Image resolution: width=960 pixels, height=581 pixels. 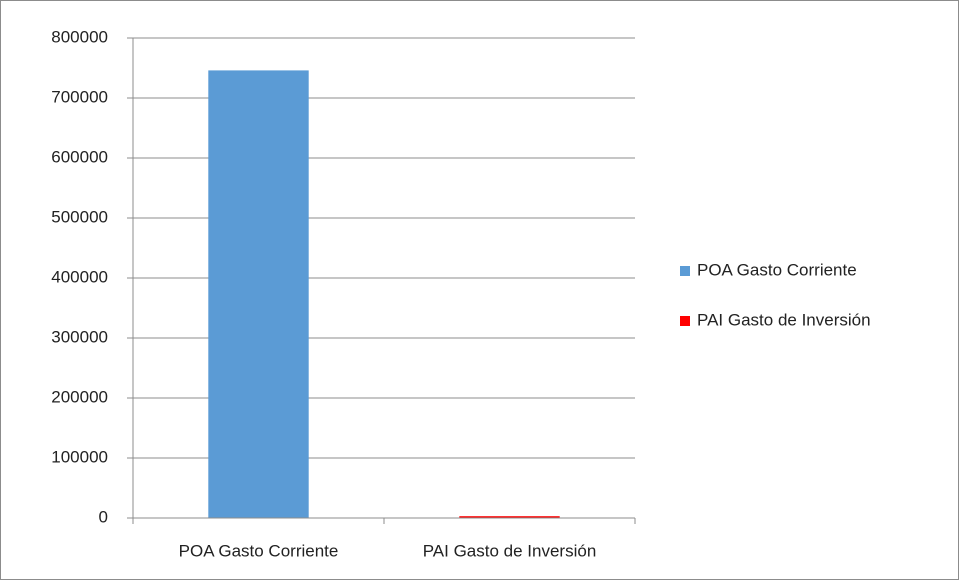 What do you see at coordinates (784, 319) in the screenshot?
I see `legend-label: PAI Gasto de Inversión` at bounding box center [784, 319].